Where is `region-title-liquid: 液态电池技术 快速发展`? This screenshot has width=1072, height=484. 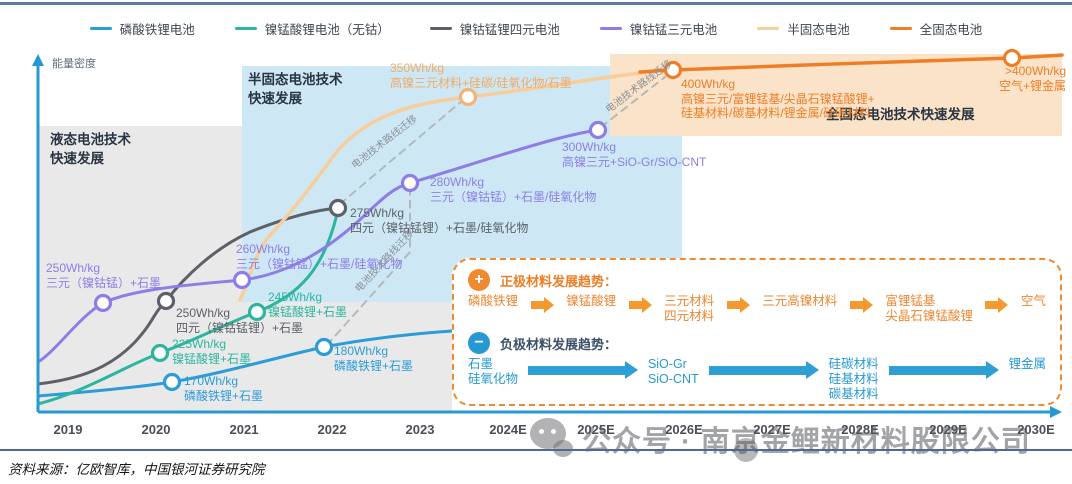
region-title-liquid: 液态电池技术 快速发展 is located at coordinates (90, 149).